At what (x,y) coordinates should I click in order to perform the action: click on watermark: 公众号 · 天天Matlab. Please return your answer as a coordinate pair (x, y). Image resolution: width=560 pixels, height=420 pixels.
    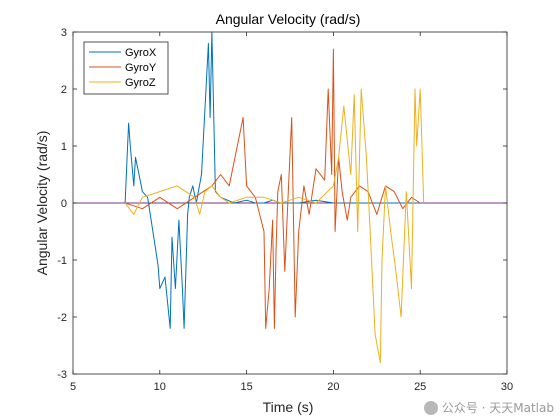
    Looking at the image, I should click on (488, 407).